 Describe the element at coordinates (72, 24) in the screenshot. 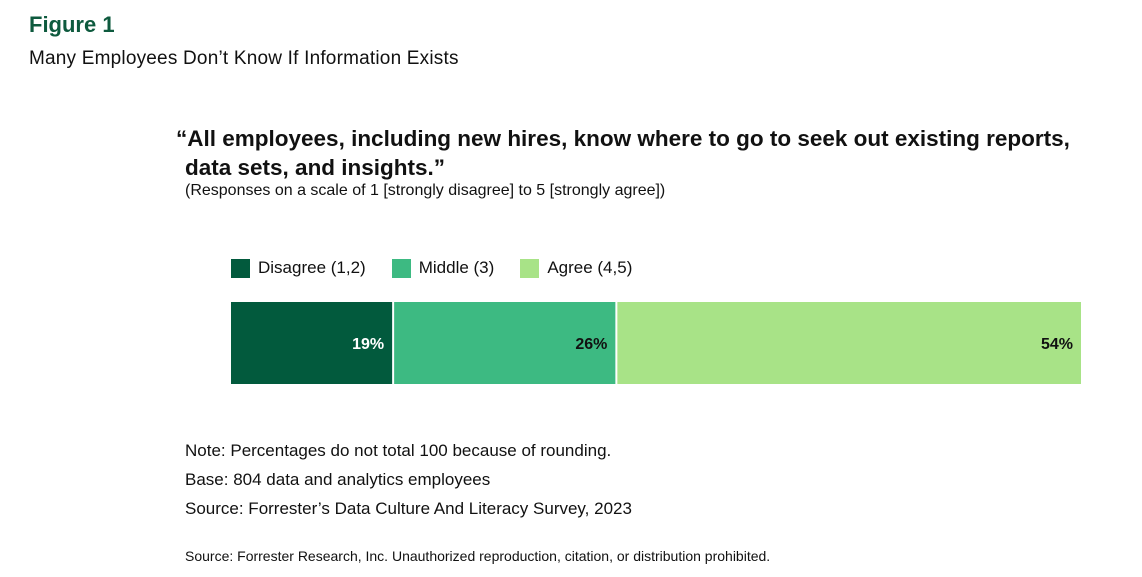

I see `figure-label: Figure 1` at that location.